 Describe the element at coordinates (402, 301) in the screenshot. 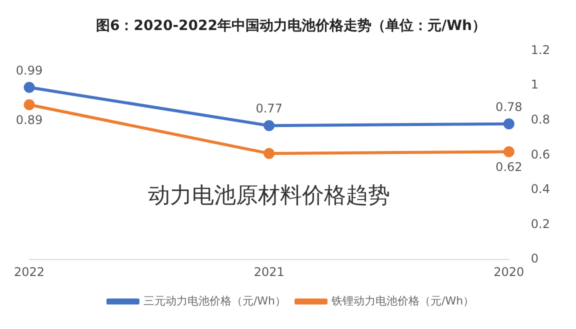

I see `legend-label: 铁锂动力电池价格（元/Wh）` at that location.